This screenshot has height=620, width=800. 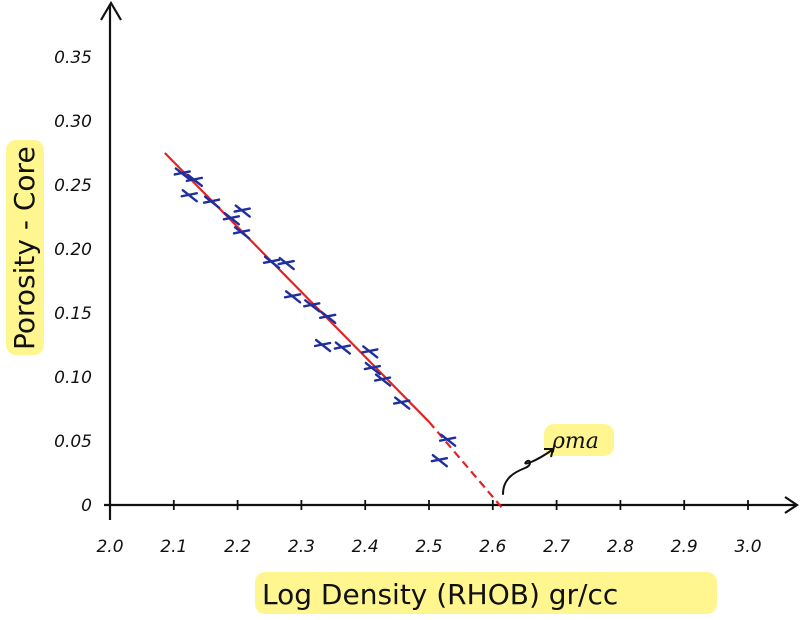 What do you see at coordinates (620, 547) in the screenshot?
I see `x-tick-label: 2.8` at bounding box center [620, 547].